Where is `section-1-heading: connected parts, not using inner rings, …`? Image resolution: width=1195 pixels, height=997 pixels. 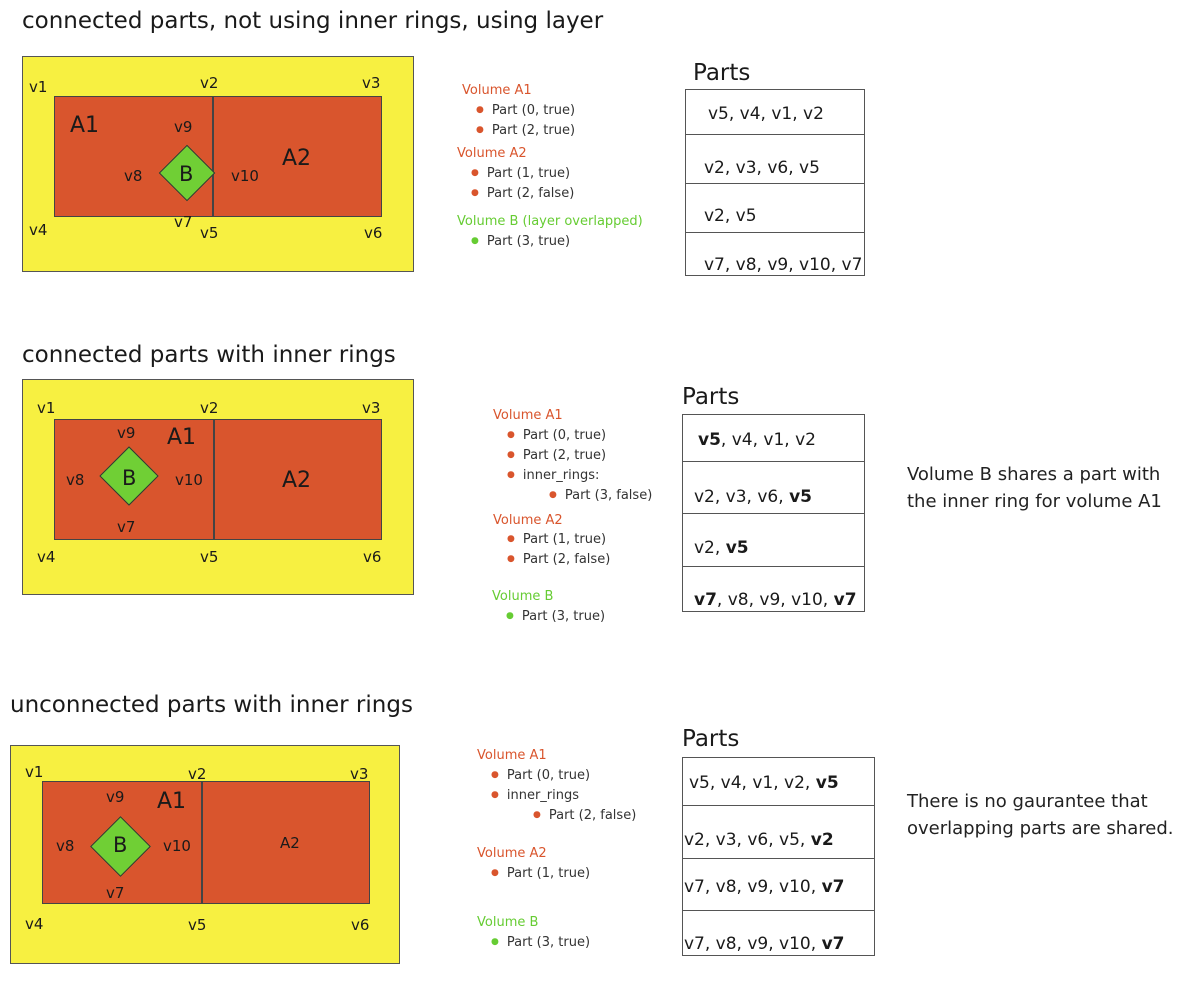
section-1-heading: connected parts, not using inner rings, … is located at coordinates (313, 21).